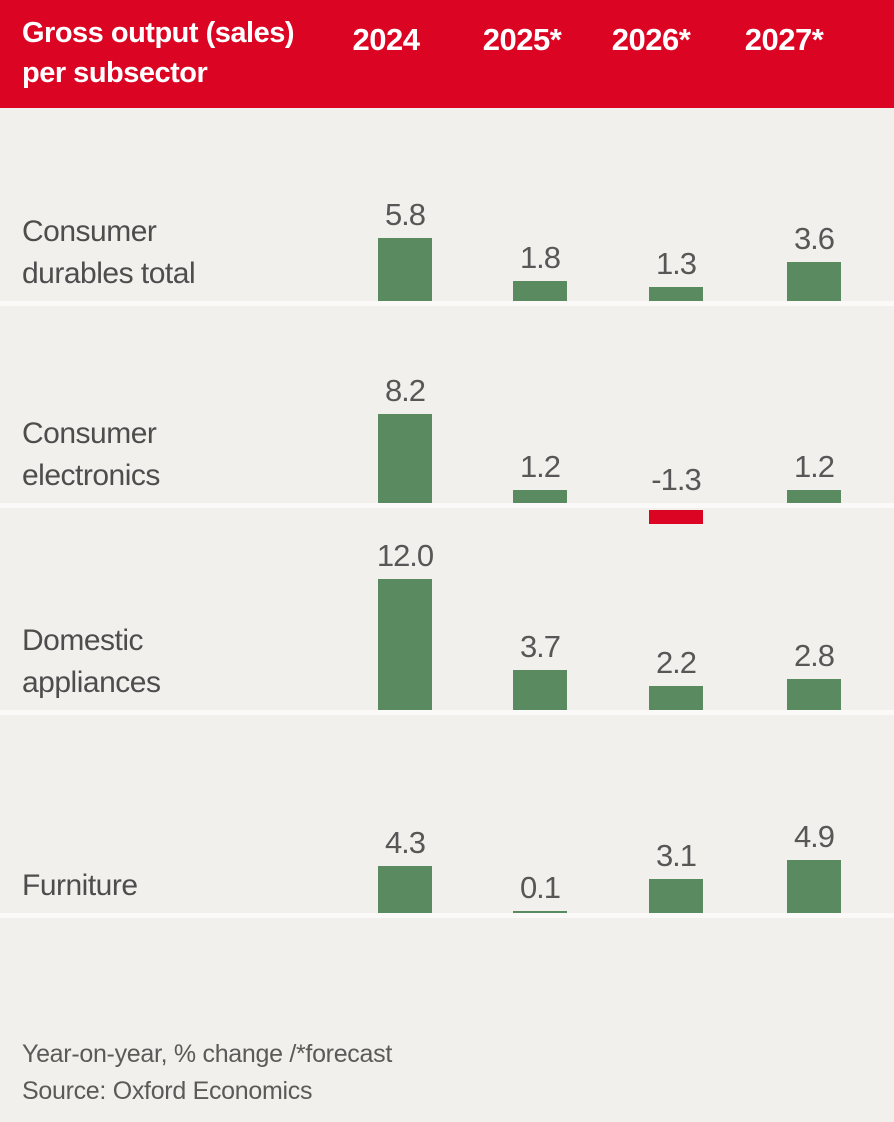 Image resolution: width=894 pixels, height=1122 pixels. I want to click on row-label: Domestic appliances, so click(91, 661).